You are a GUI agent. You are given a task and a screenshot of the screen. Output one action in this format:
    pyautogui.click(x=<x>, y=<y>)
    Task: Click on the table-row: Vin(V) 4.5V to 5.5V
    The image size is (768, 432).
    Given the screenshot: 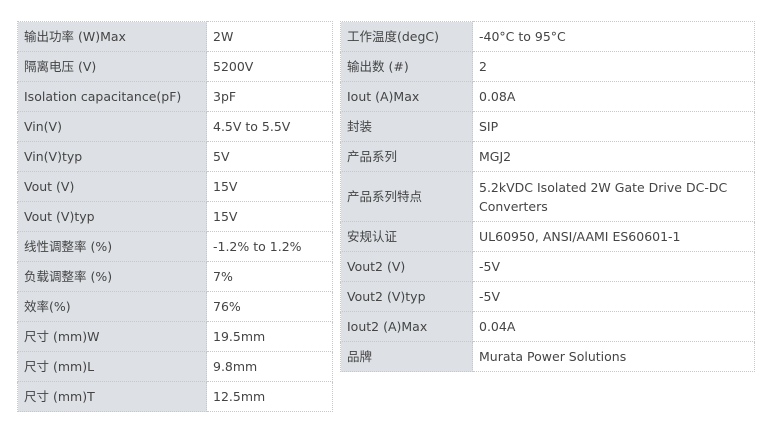 What is the action you would take?
    pyautogui.click(x=175, y=126)
    